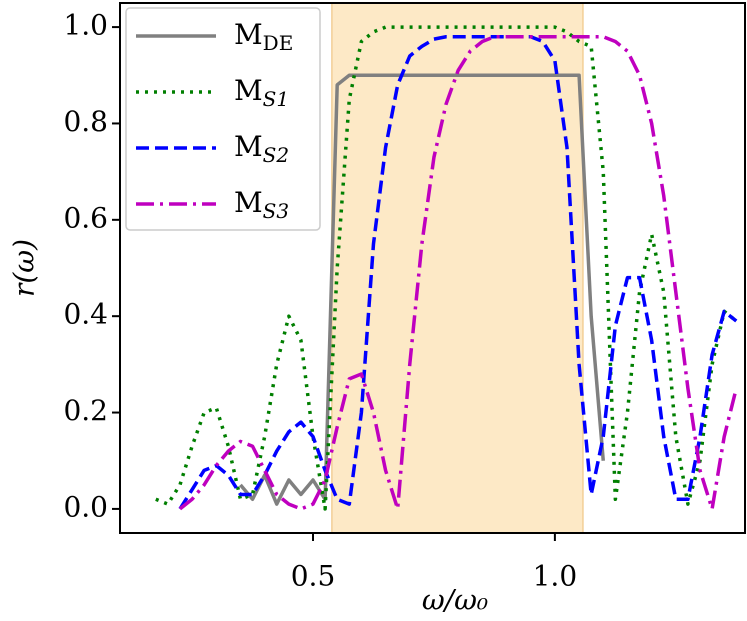 Image resolution: width=747 pixels, height=621 pixels. What do you see at coordinates (313, 576) in the screenshot?
I see `x-tick-label: 0.5` at bounding box center [313, 576].